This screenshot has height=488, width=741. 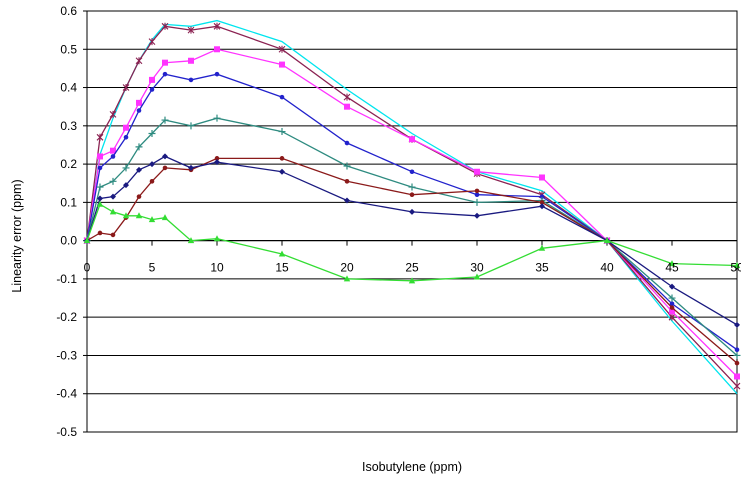 What do you see at coordinates (152, 268) in the screenshot?
I see `x-tick-label: 5` at bounding box center [152, 268].